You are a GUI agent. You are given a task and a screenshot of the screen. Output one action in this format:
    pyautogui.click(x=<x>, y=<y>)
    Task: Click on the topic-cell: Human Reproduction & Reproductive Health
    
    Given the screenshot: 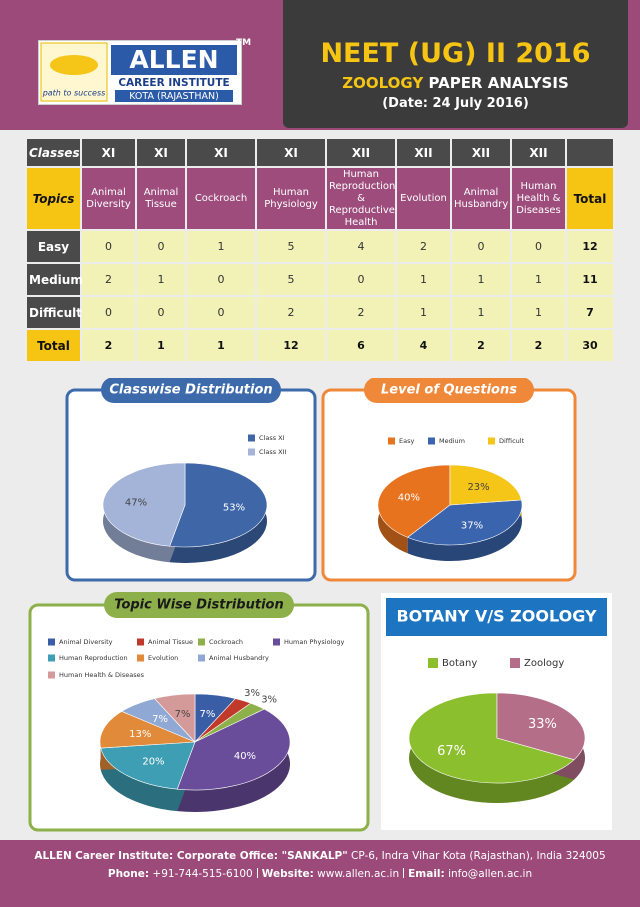 What is the action you would take?
    pyautogui.click(x=361, y=198)
    